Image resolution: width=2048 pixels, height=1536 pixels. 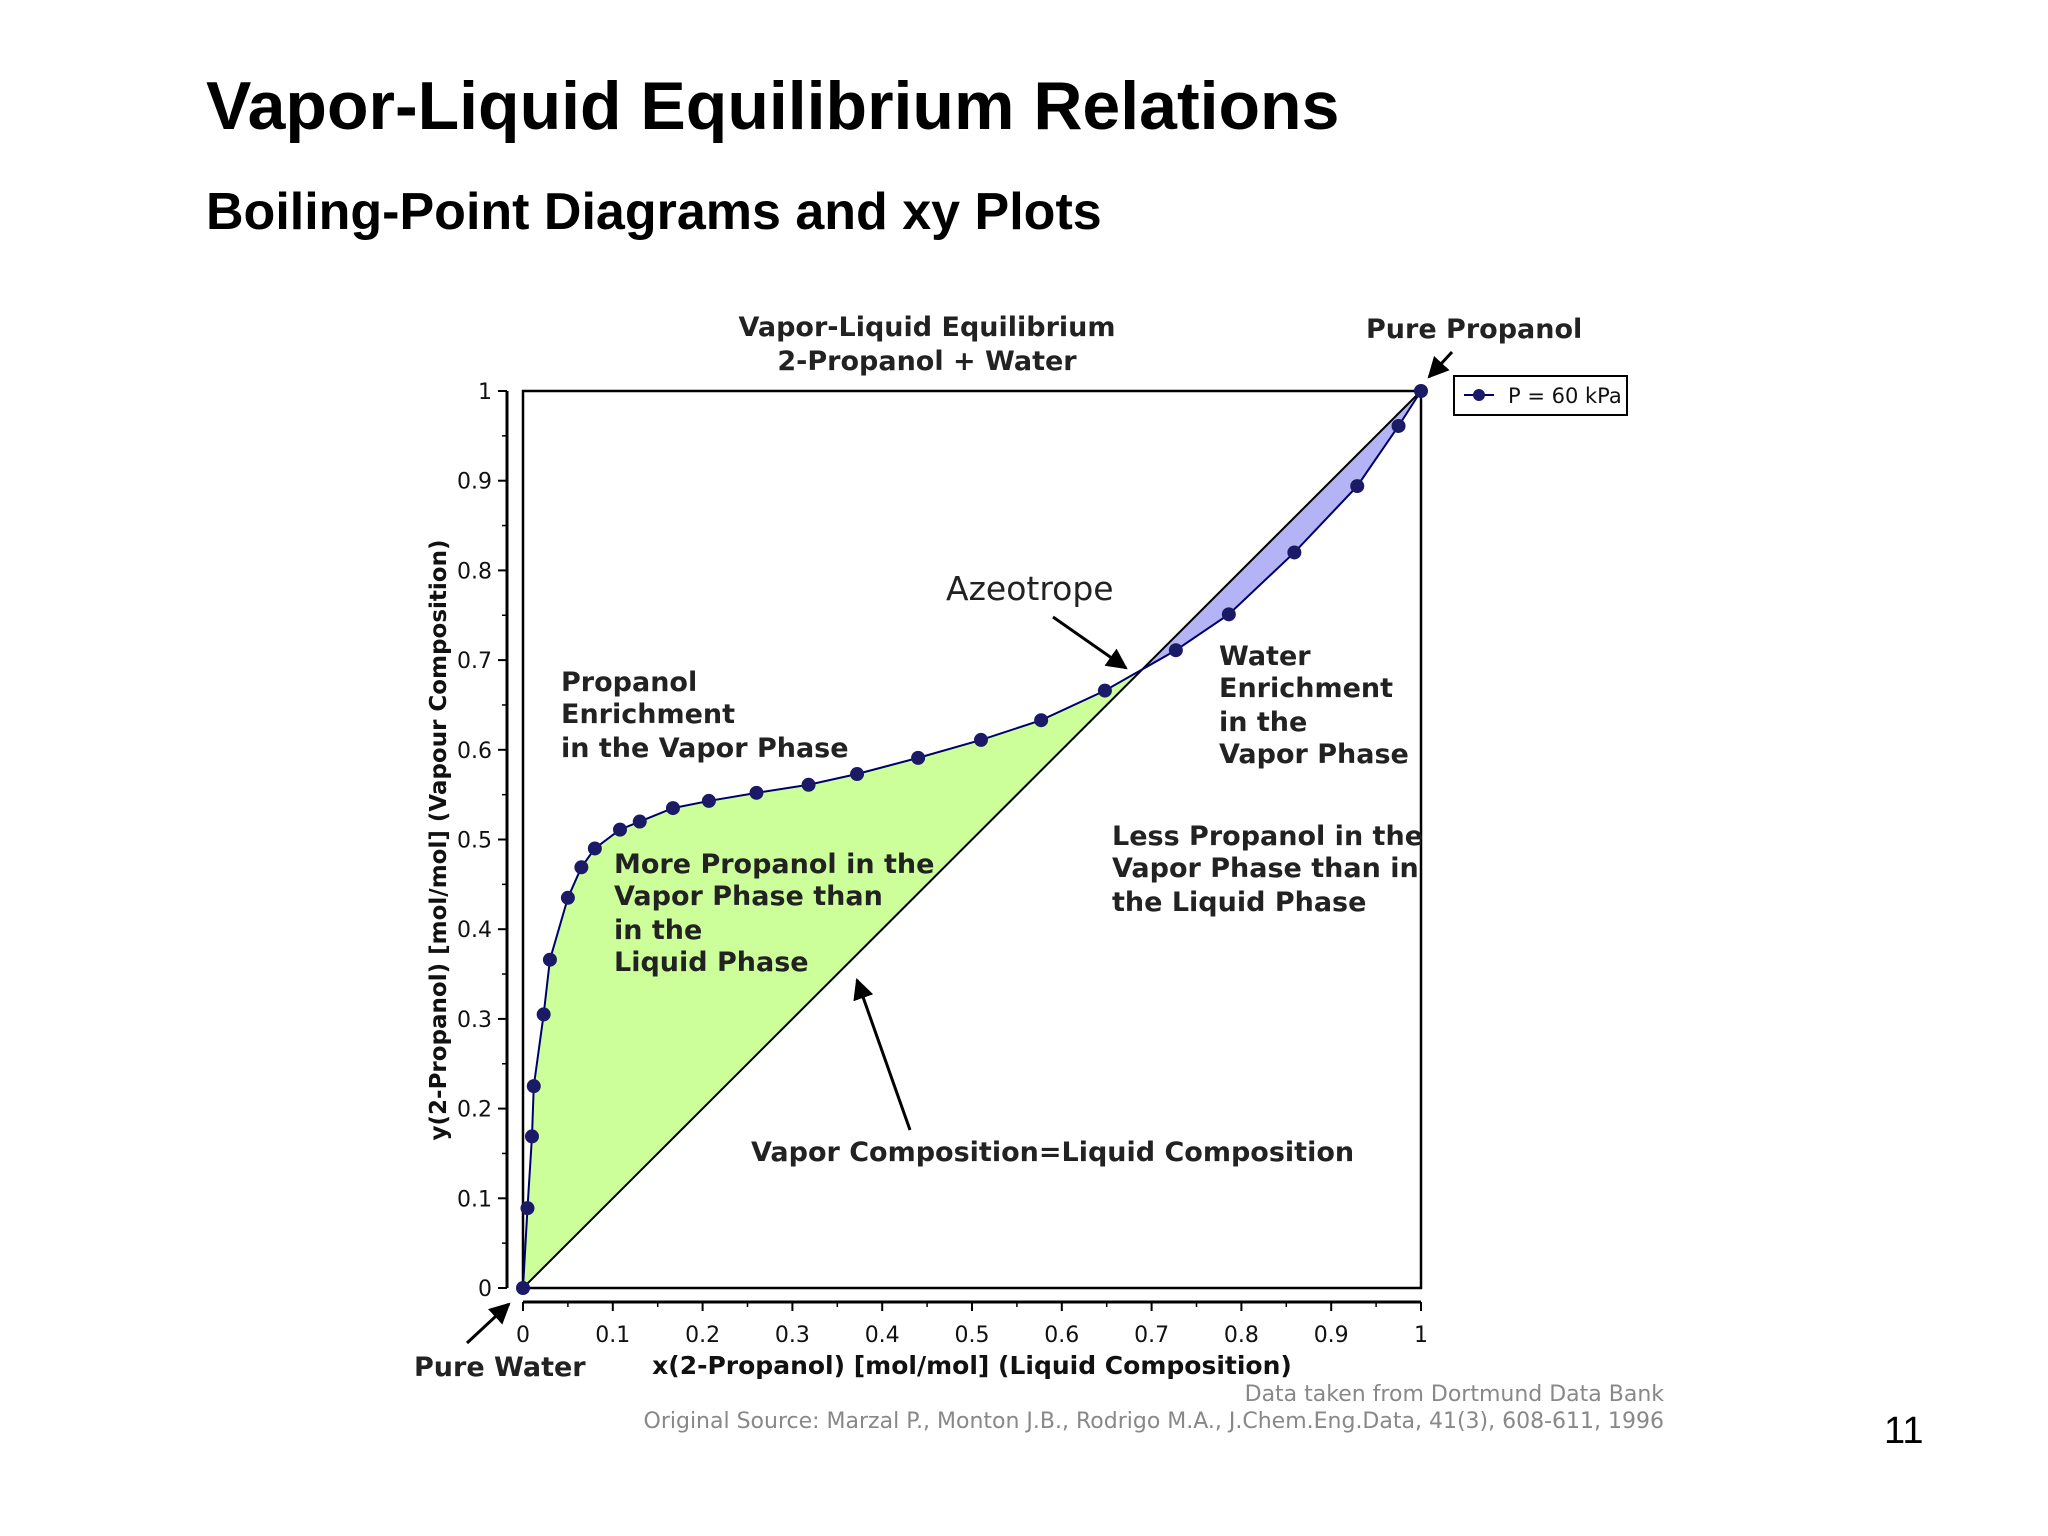 What do you see at coordinates (485, 392) in the screenshot?
I see `y-tick-label-10: 1` at bounding box center [485, 392].